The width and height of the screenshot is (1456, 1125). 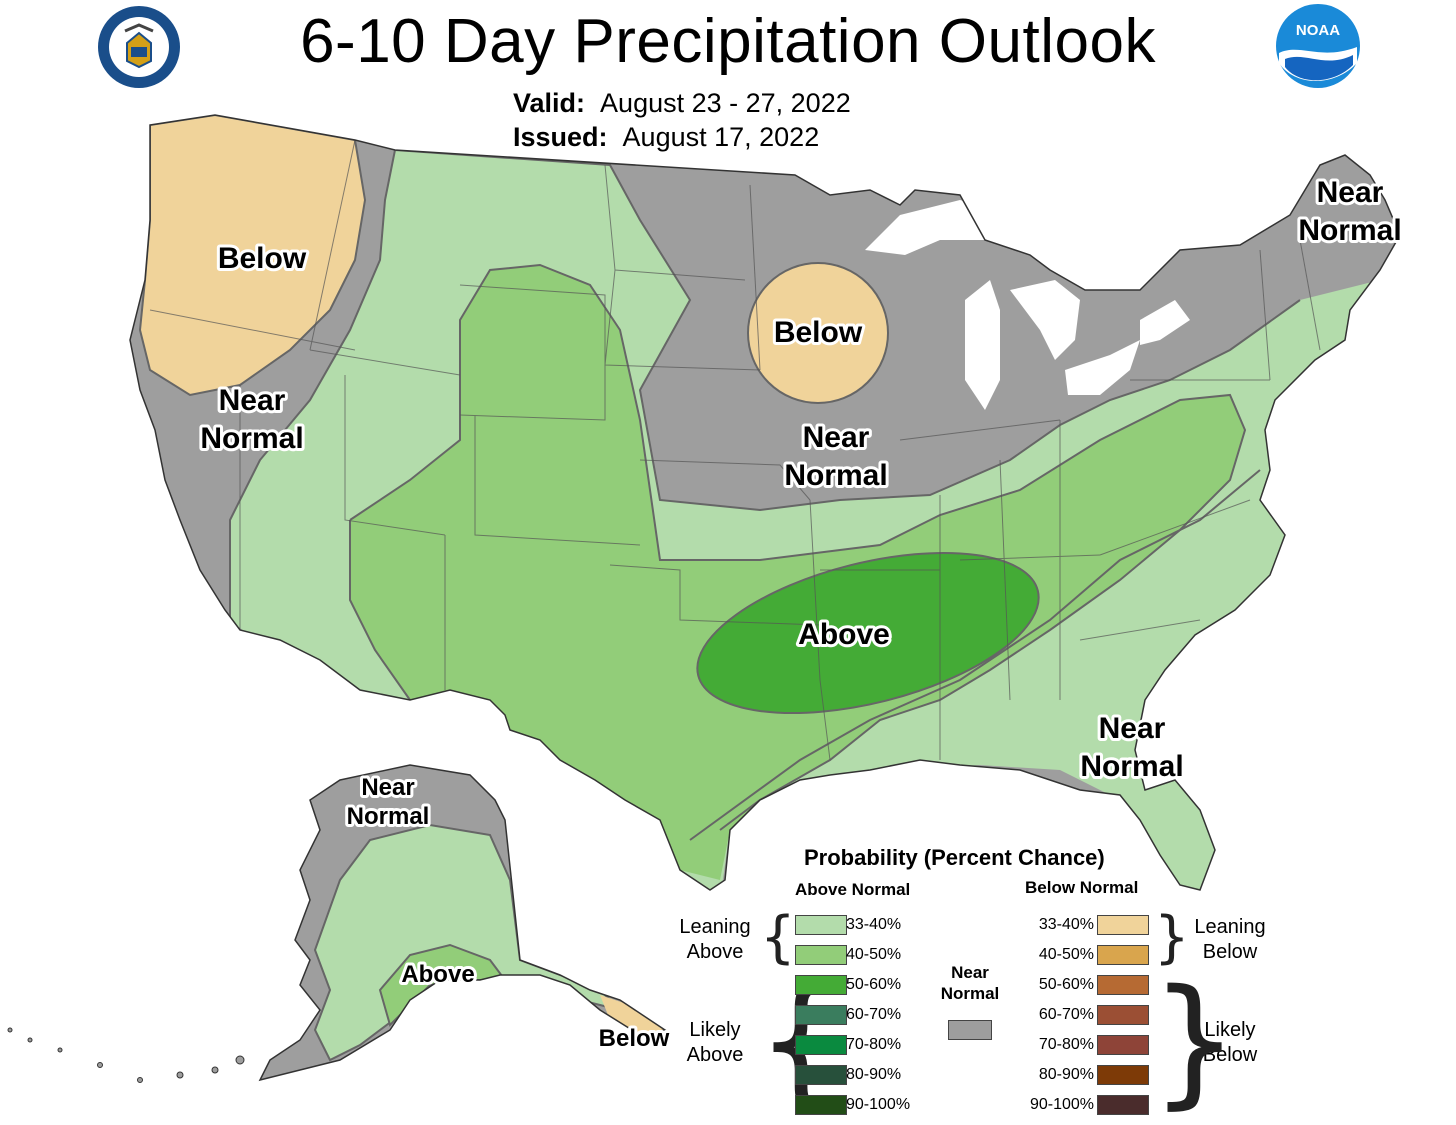 I want to click on swatch-near-normal, so click(x=970, y=1030).